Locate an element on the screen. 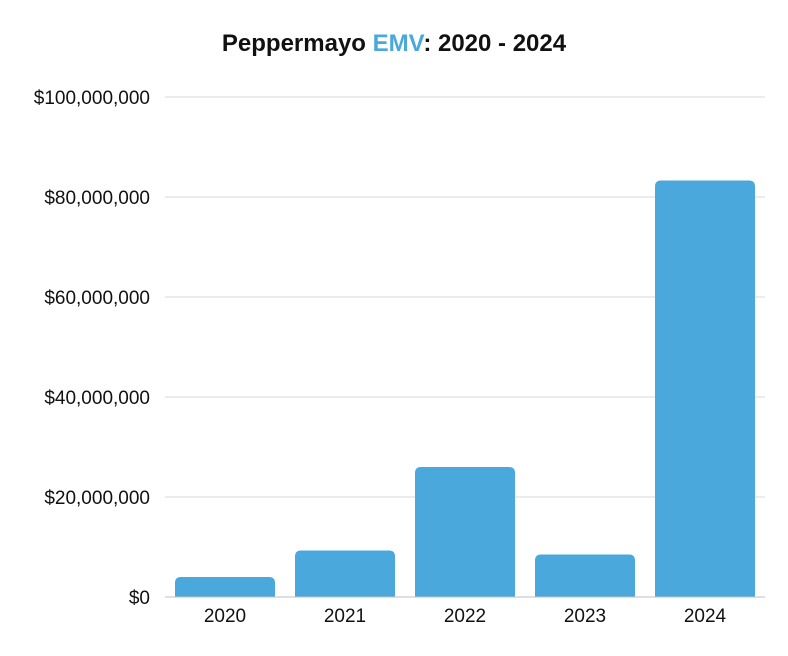 The image size is (788, 656). x-tick-label: 2024 is located at coordinates (705, 616).